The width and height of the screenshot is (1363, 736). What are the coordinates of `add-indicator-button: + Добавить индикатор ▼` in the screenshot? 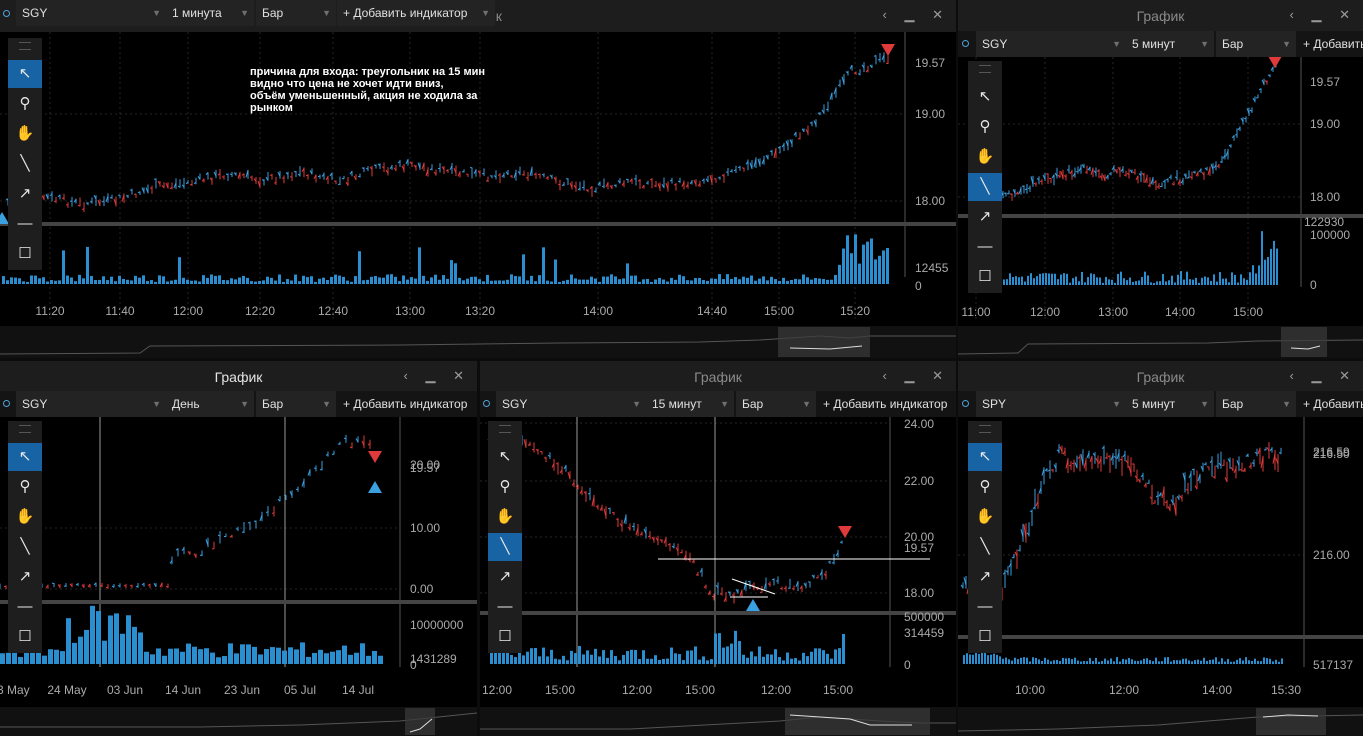 It's located at (416, 13).